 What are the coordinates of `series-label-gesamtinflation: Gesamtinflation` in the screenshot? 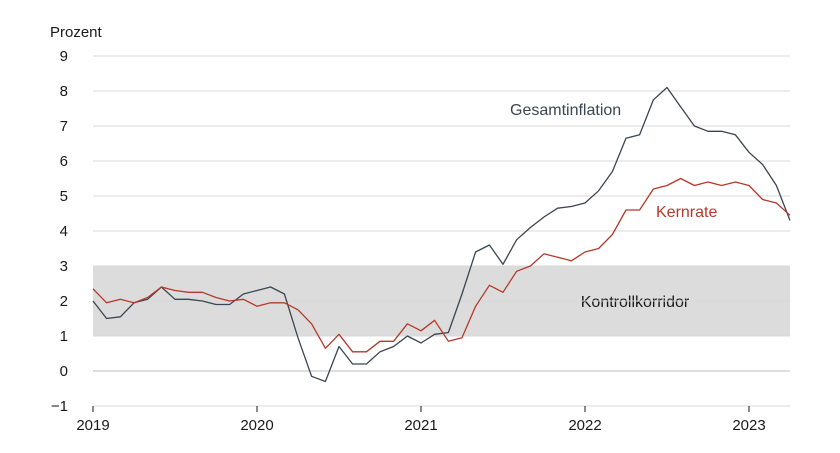 It's located at (565, 110).